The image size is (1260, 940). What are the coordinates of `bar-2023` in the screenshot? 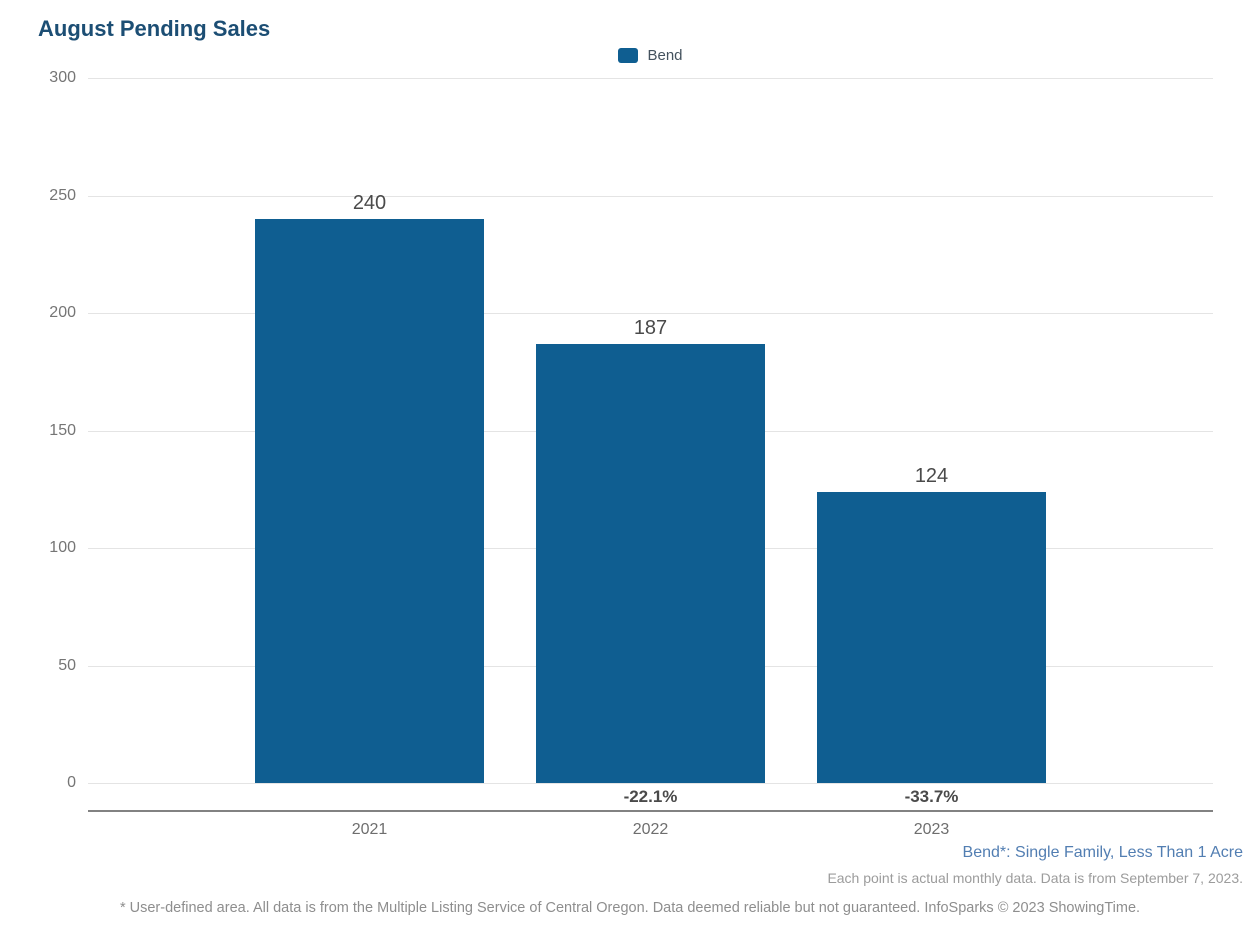 It's located at (931, 637).